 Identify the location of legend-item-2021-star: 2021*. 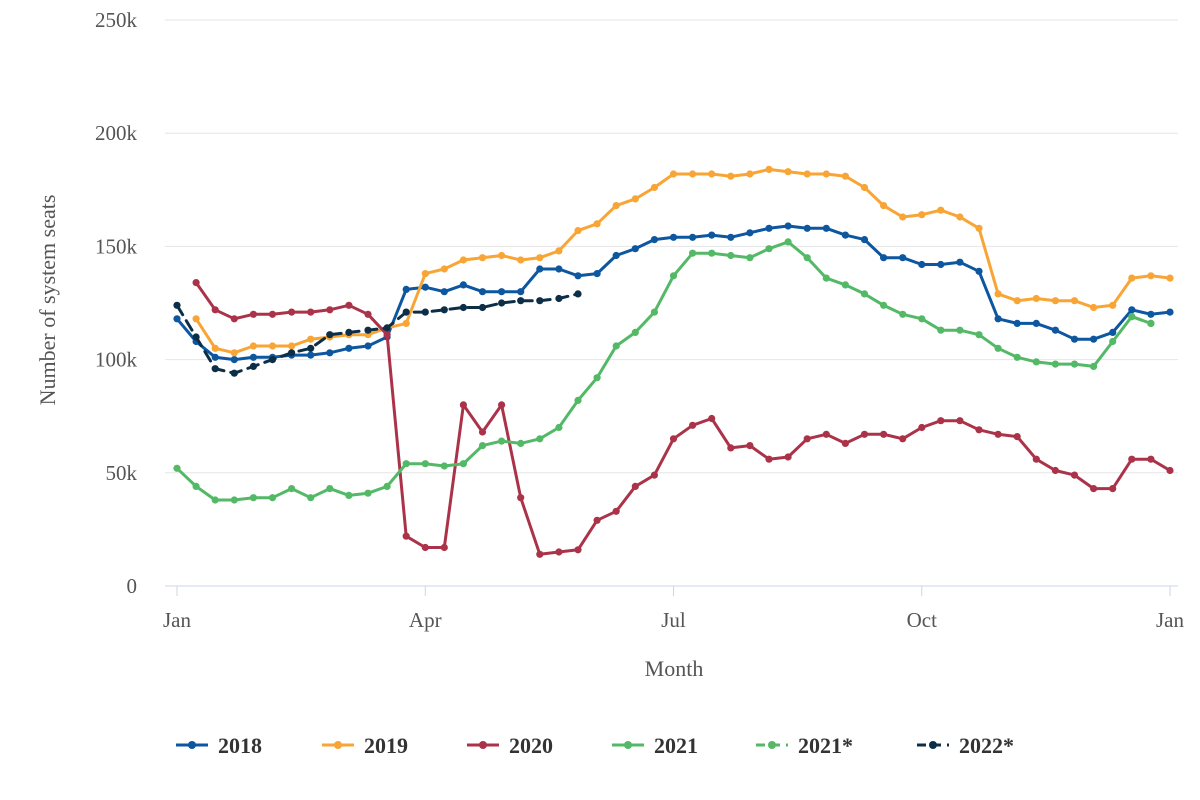
(804, 745).